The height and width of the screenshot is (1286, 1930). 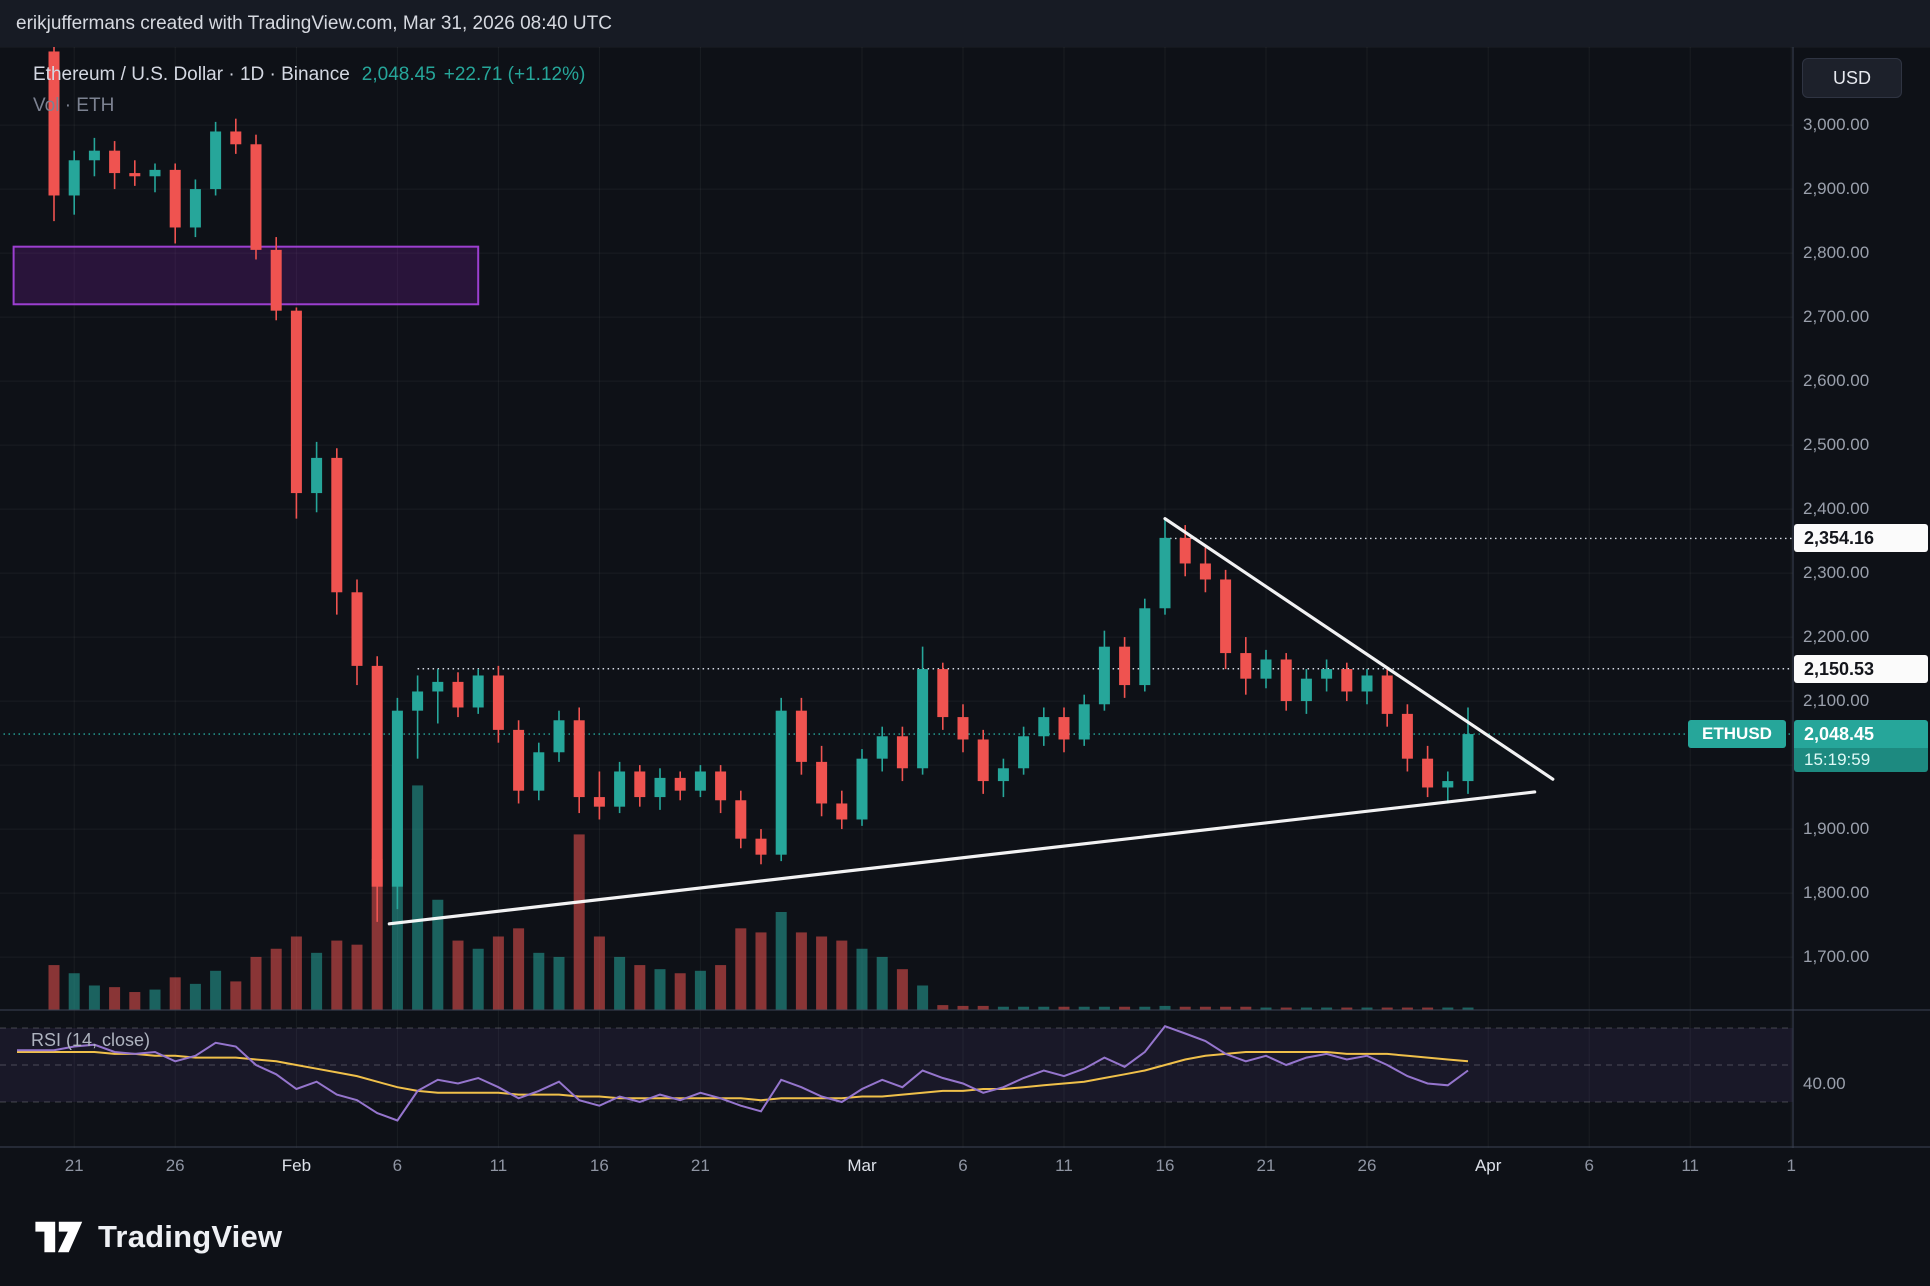 I want to click on time-axis-label: 1, so click(x=1791, y=1165).